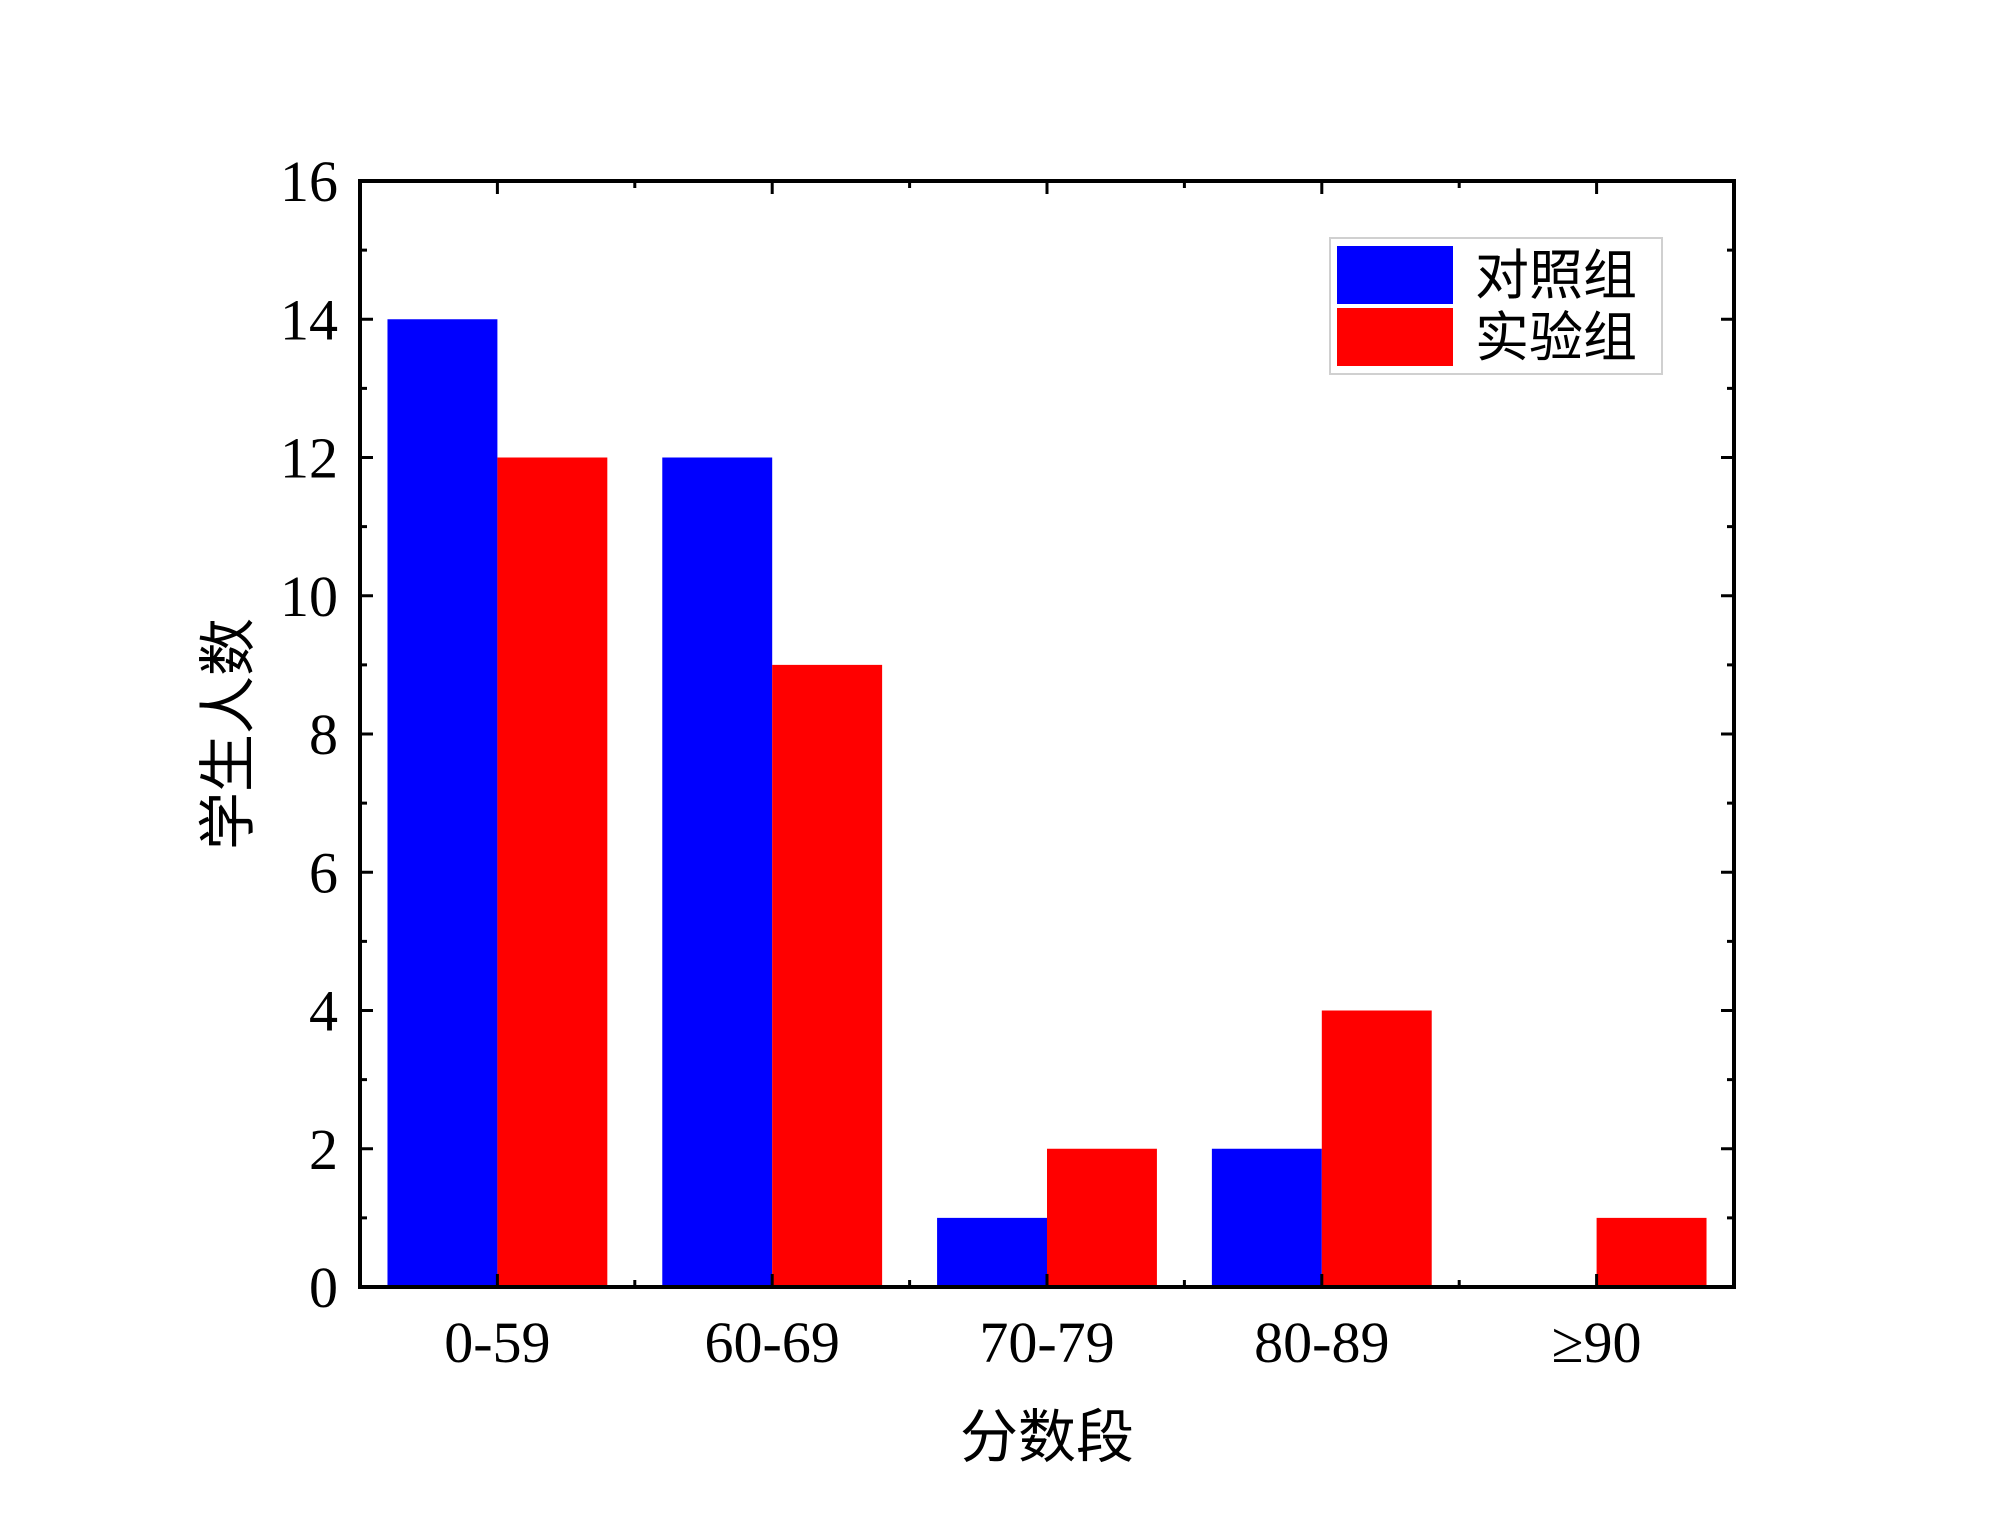 The width and height of the screenshot is (1999, 1530). I want to click on y-tick-label-2: 4, so click(323, 1011).